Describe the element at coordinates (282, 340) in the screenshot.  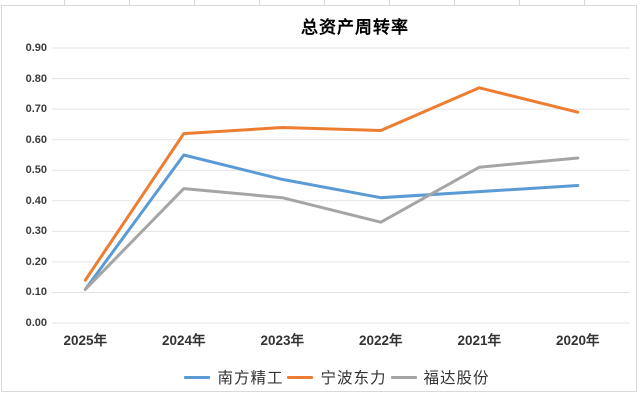
I see `x-tick-label: 2023年` at that location.